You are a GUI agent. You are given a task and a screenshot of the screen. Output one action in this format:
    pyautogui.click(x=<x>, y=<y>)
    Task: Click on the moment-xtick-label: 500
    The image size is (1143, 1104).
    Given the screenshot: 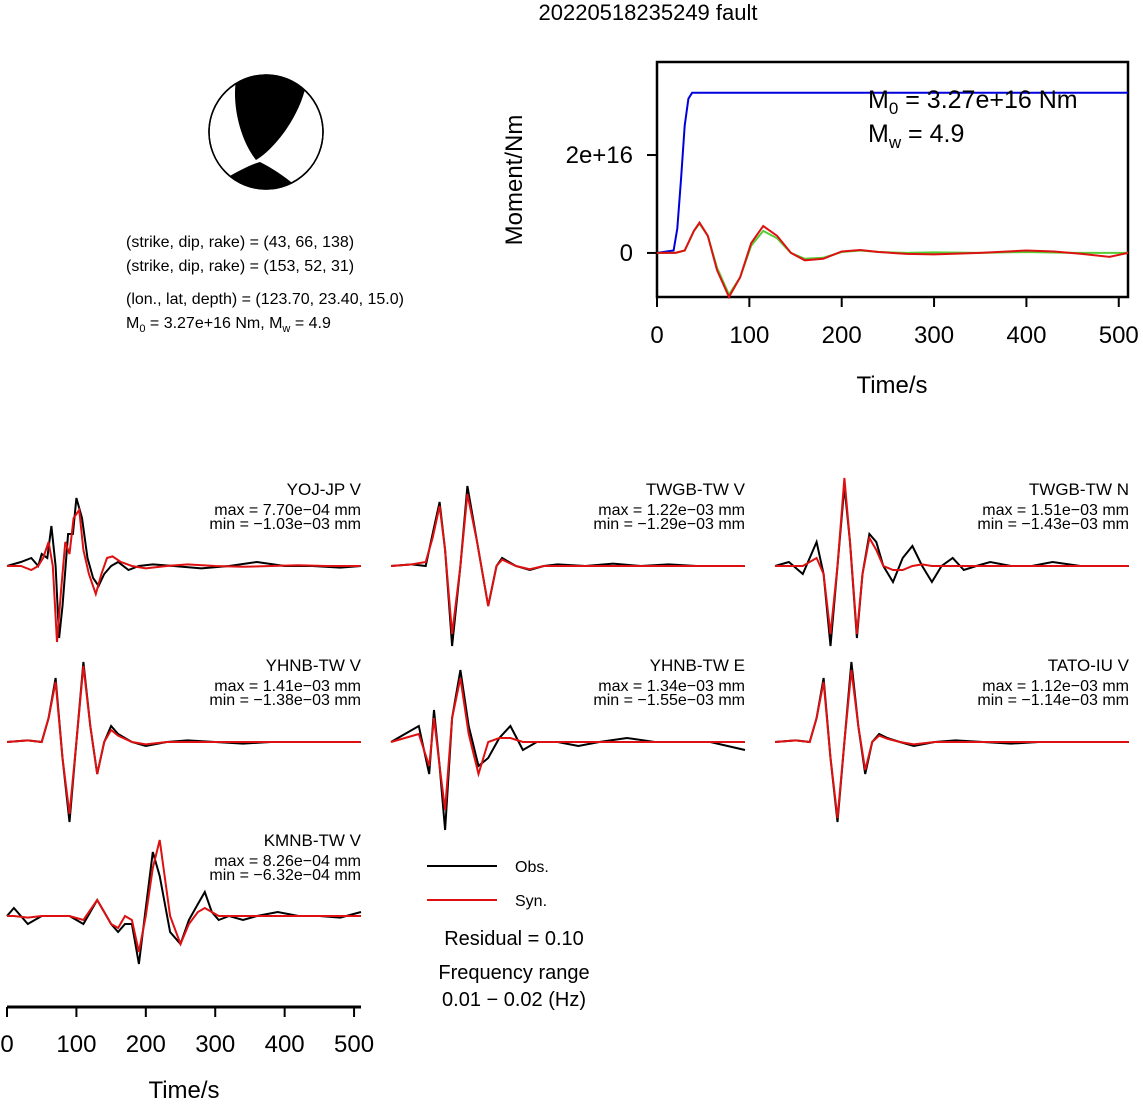 What is the action you would take?
    pyautogui.click(x=1119, y=335)
    